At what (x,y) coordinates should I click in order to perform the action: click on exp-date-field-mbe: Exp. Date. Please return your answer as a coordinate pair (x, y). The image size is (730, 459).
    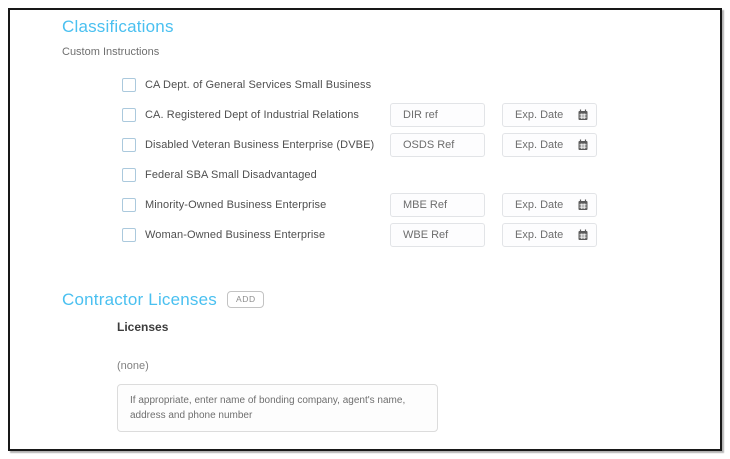
    Looking at the image, I should click on (549, 205).